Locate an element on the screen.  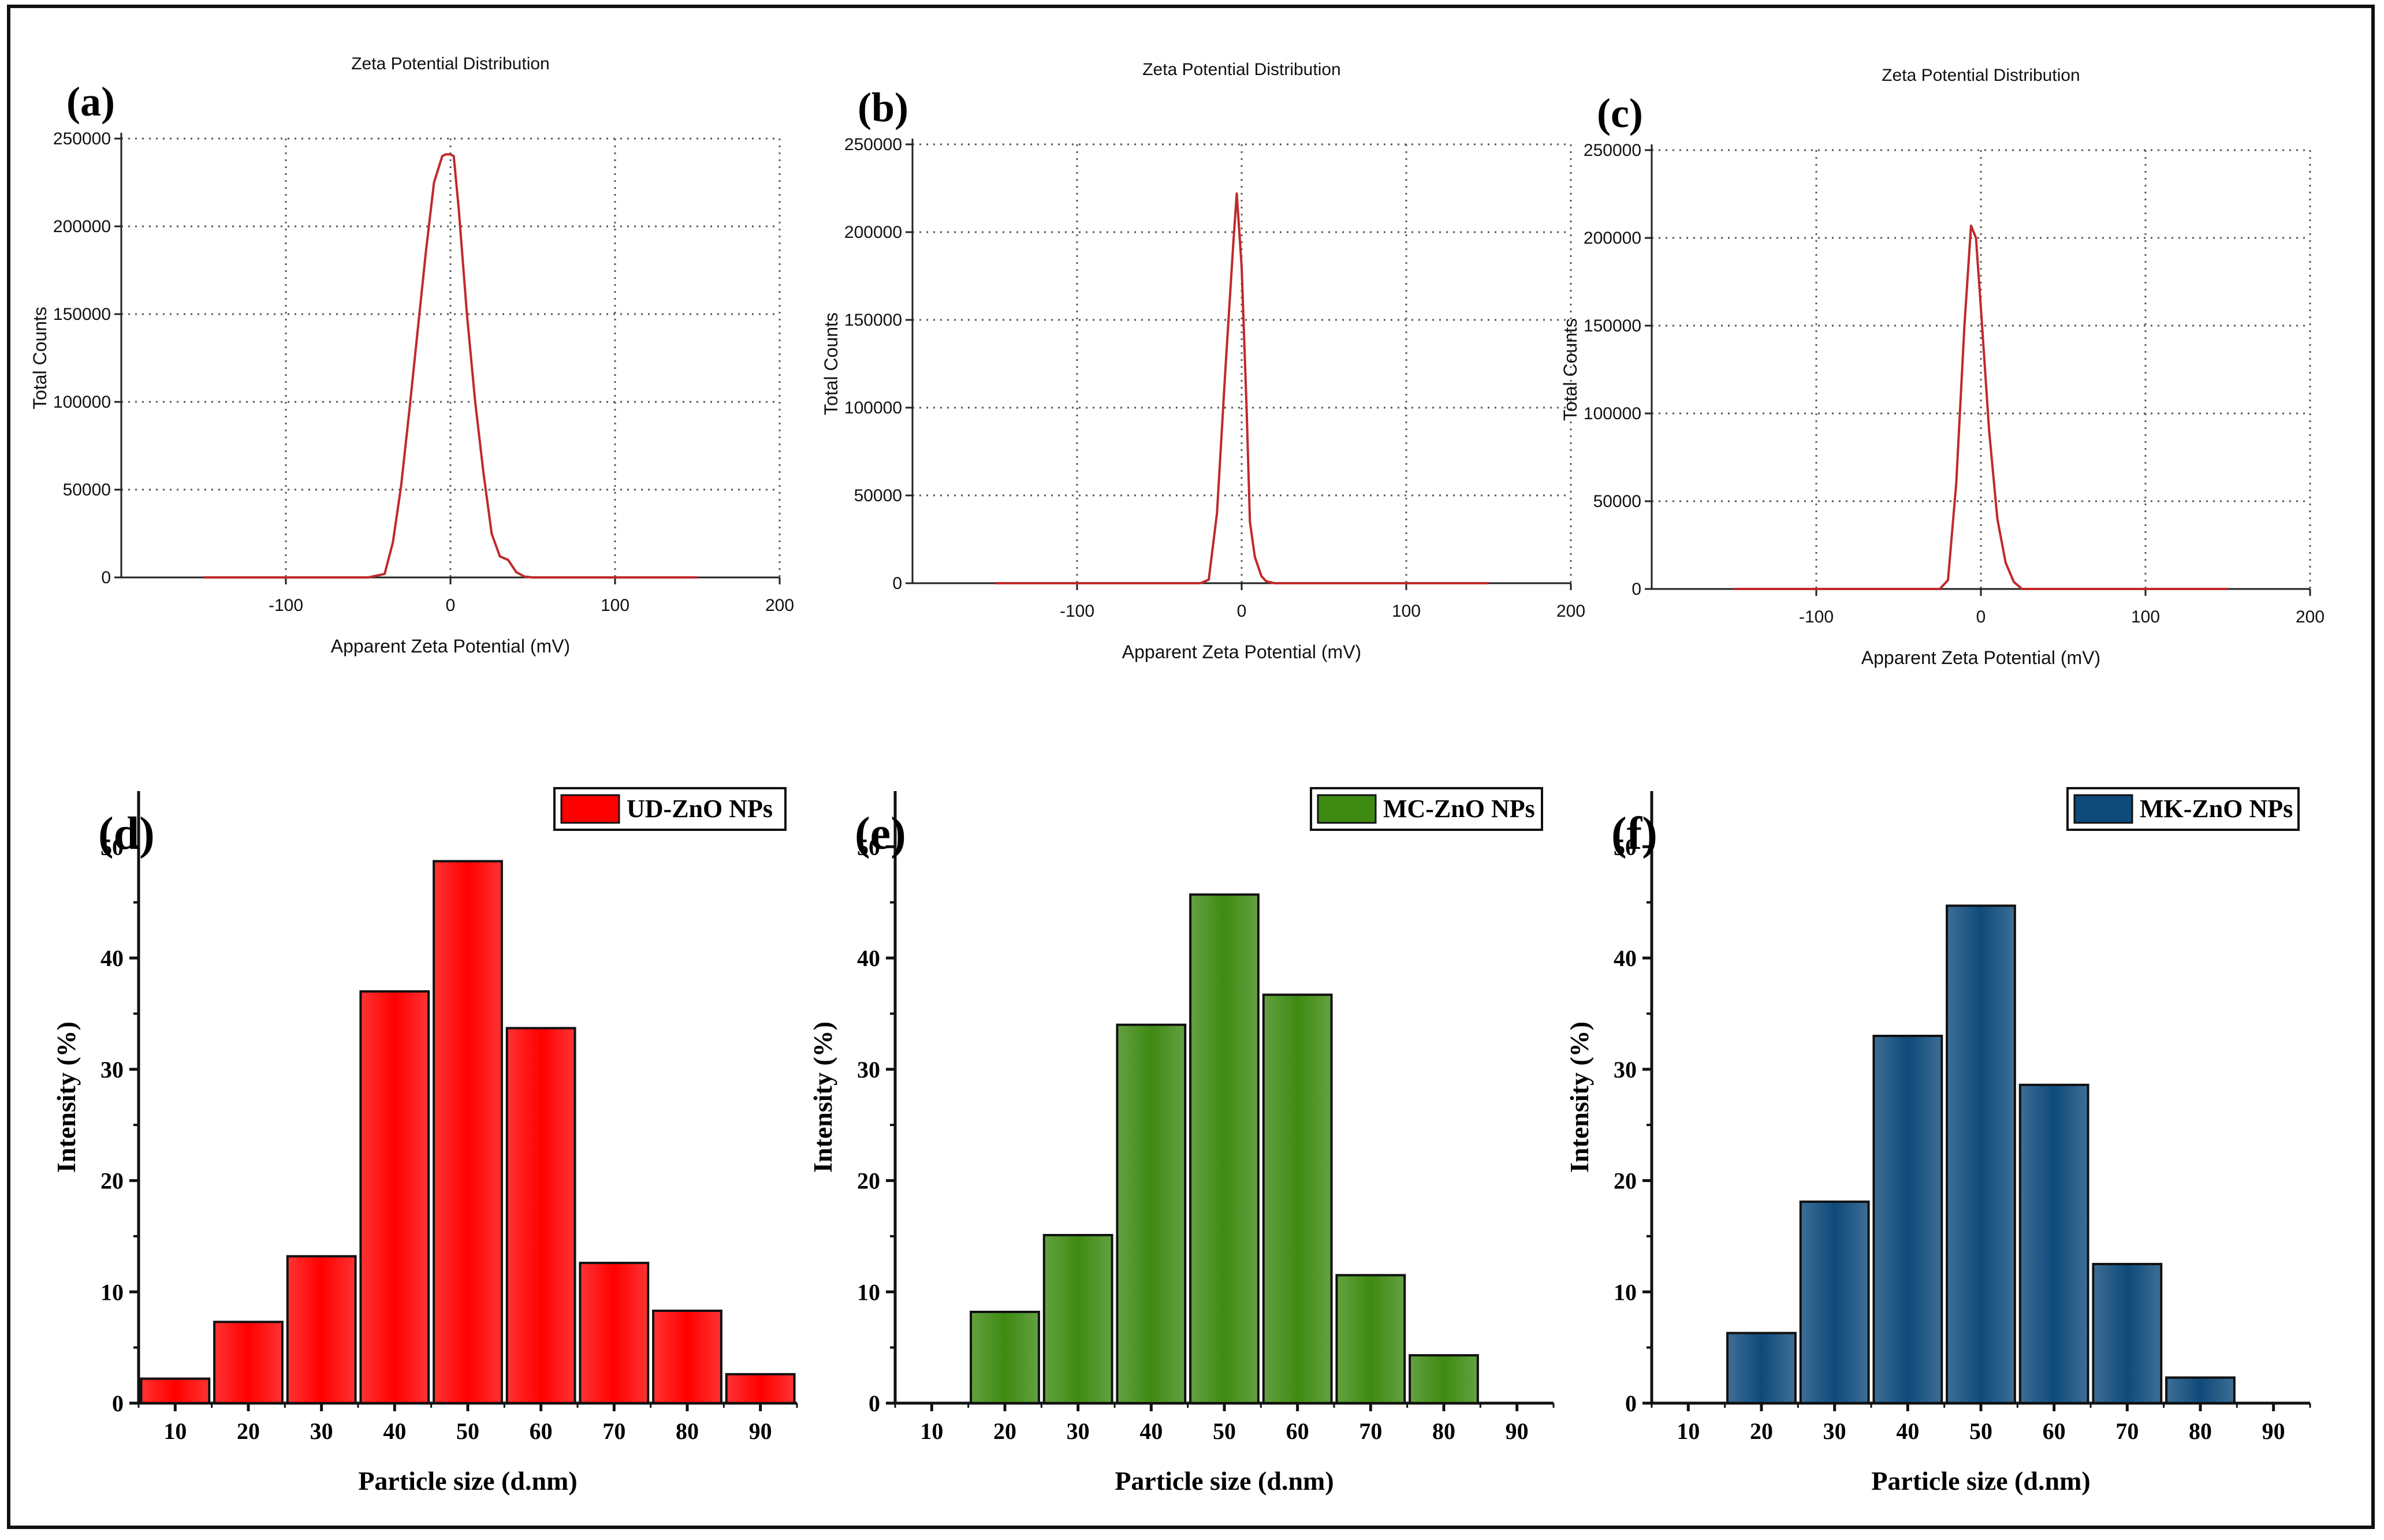
panel-label: (e) is located at coordinates (880, 834).